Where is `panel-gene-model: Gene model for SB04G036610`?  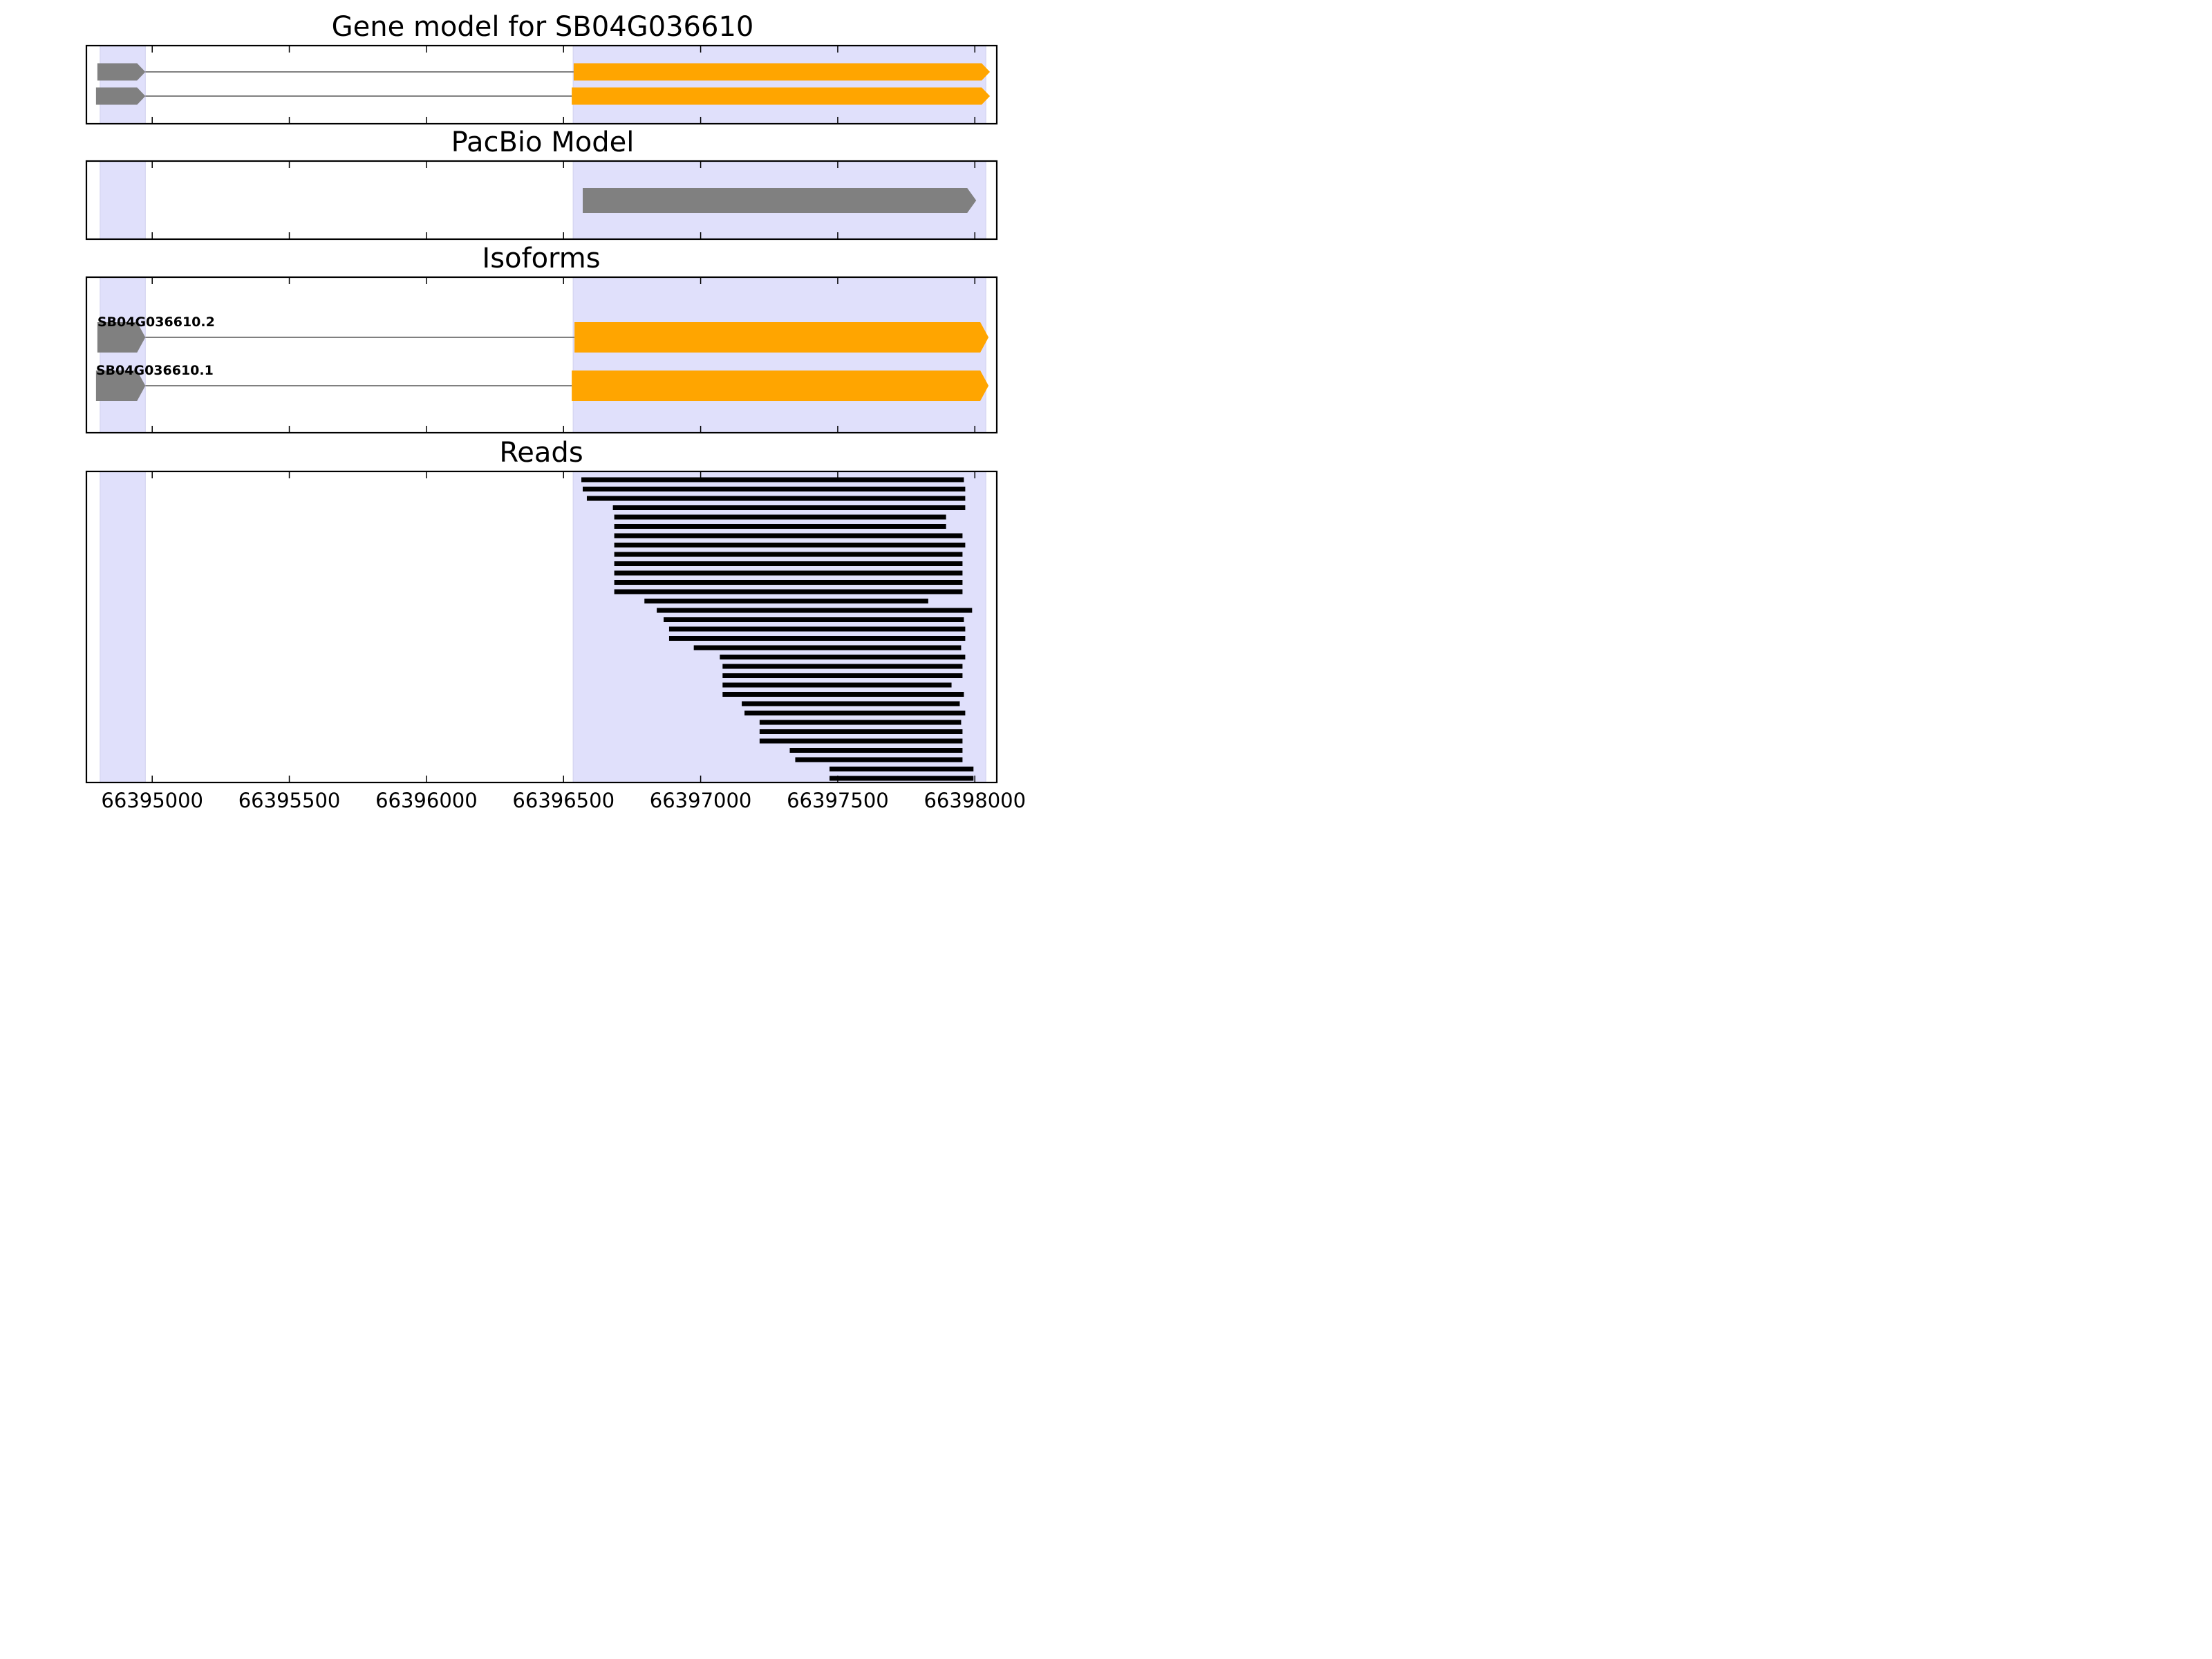 panel-gene-model: Gene model for SB04G036610 is located at coordinates (541, 68).